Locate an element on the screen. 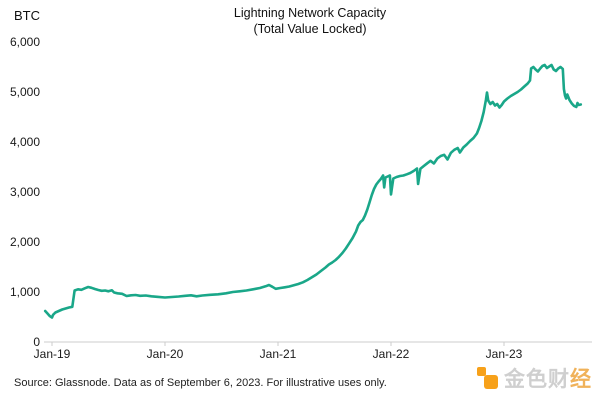 The image size is (600, 400). x-tick-label: Jan-23 is located at coordinates (504, 354).